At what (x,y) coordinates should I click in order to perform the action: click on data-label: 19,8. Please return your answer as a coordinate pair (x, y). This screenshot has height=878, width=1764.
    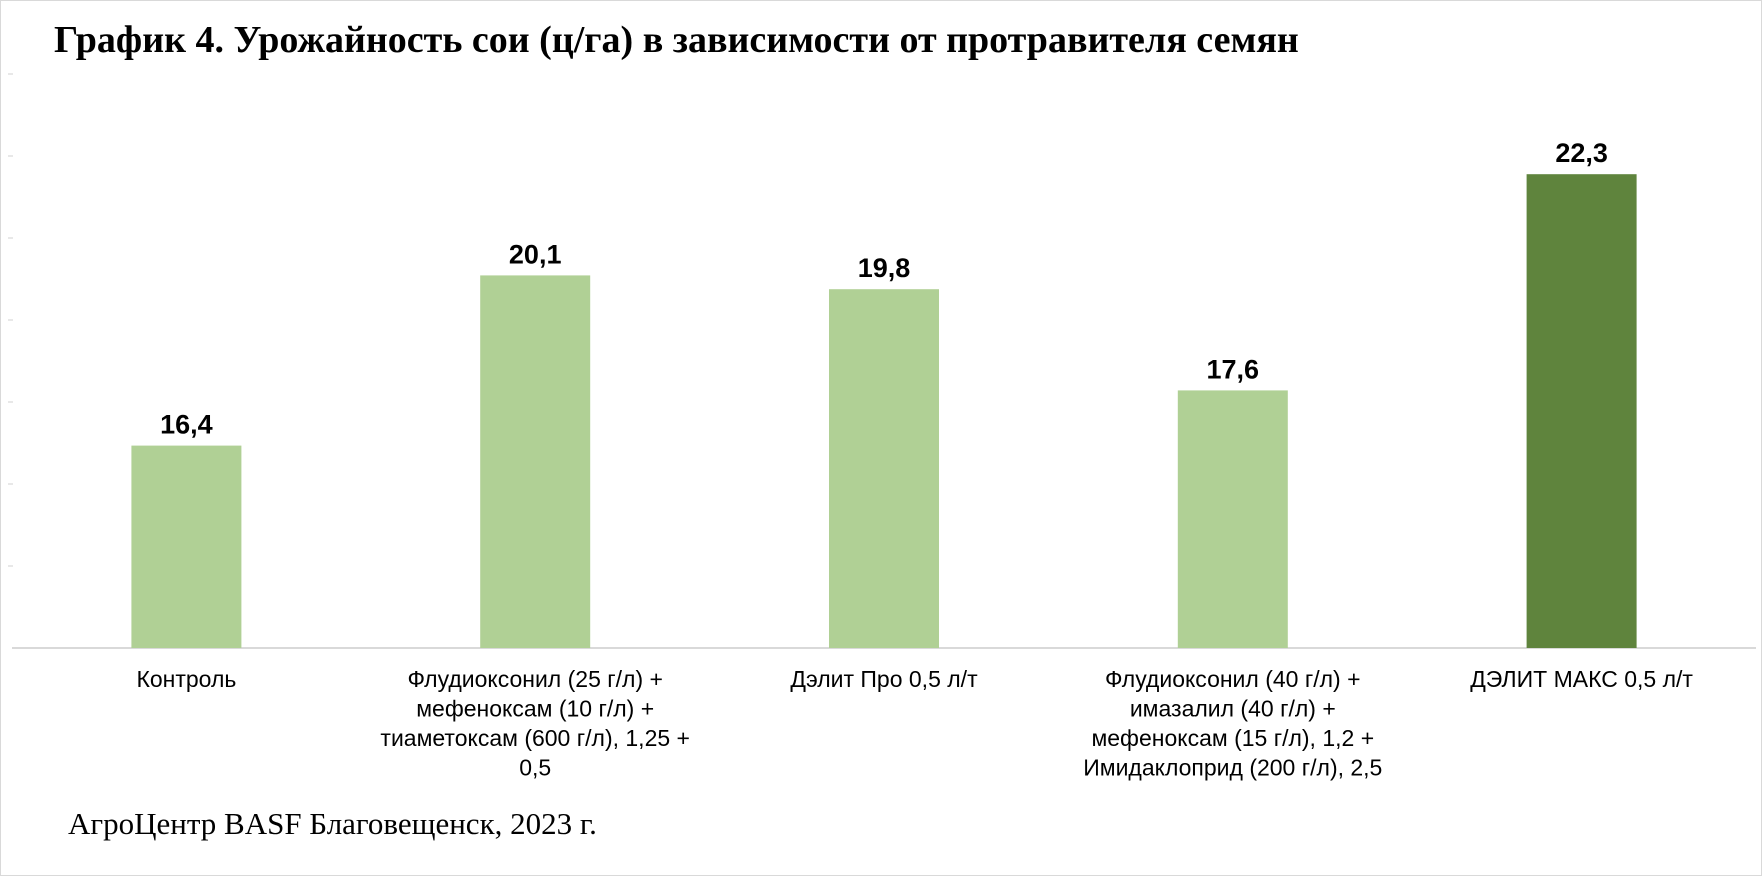
    Looking at the image, I should click on (884, 268).